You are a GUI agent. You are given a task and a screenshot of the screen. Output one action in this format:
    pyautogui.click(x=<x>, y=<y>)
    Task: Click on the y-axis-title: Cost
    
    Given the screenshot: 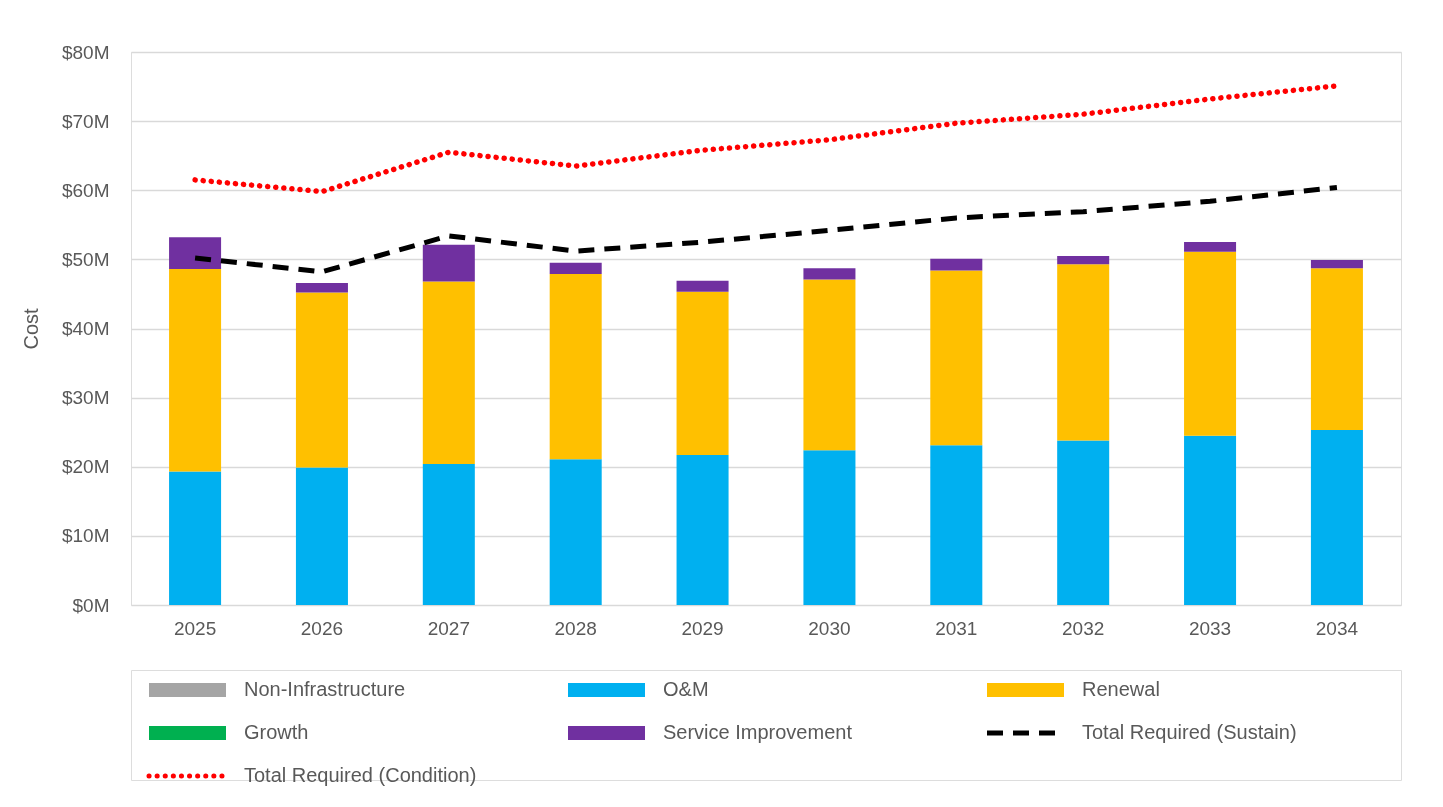 What is the action you would take?
    pyautogui.click(x=30, y=329)
    